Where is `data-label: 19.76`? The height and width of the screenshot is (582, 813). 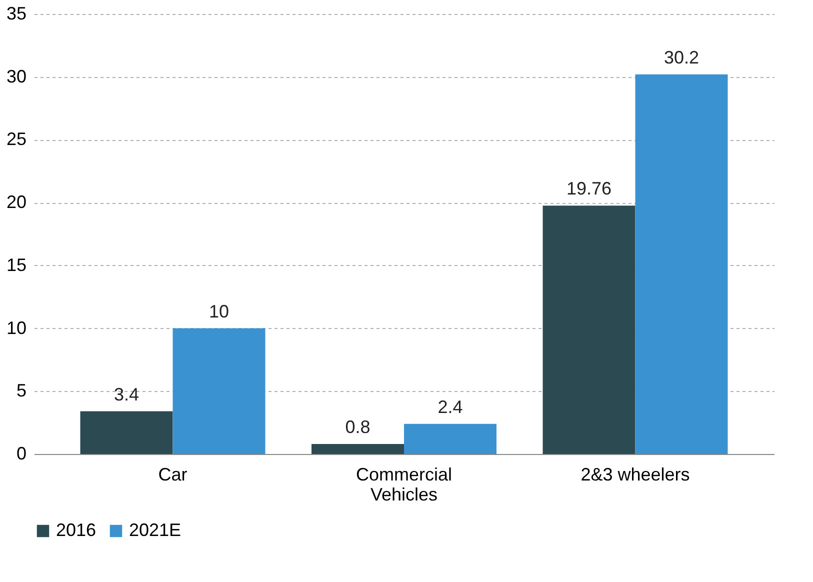 data-label: 19.76 is located at coordinates (589, 188).